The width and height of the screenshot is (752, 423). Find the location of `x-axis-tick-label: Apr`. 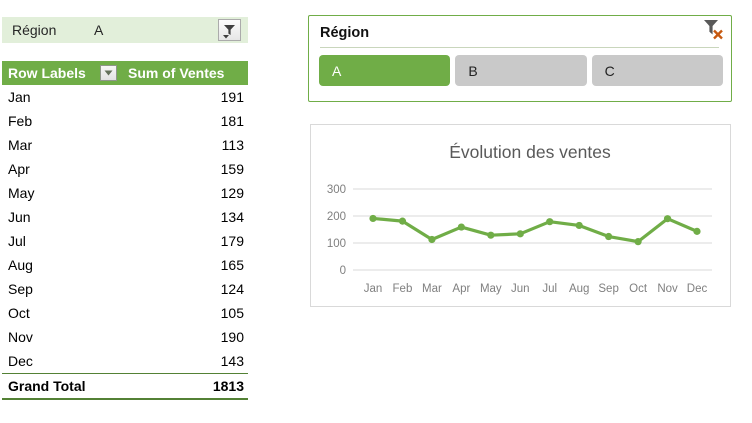

x-axis-tick-label: Apr is located at coordinates (461, 289).